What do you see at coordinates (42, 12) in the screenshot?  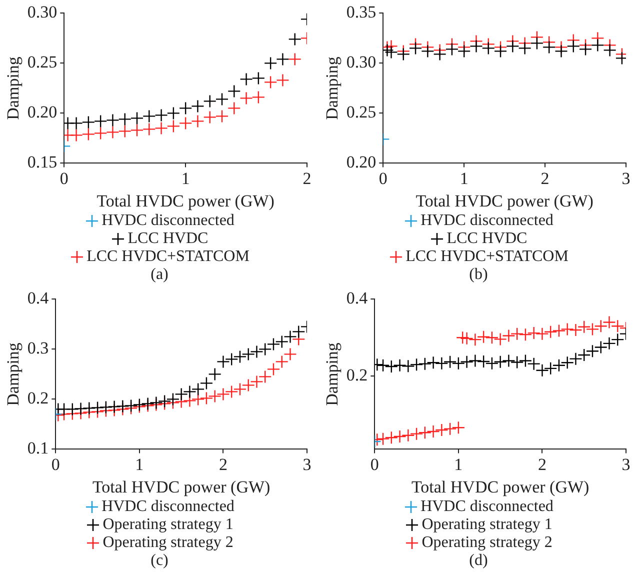 I see `y-tick-label: 0.30` at bounding box center [42, 12].